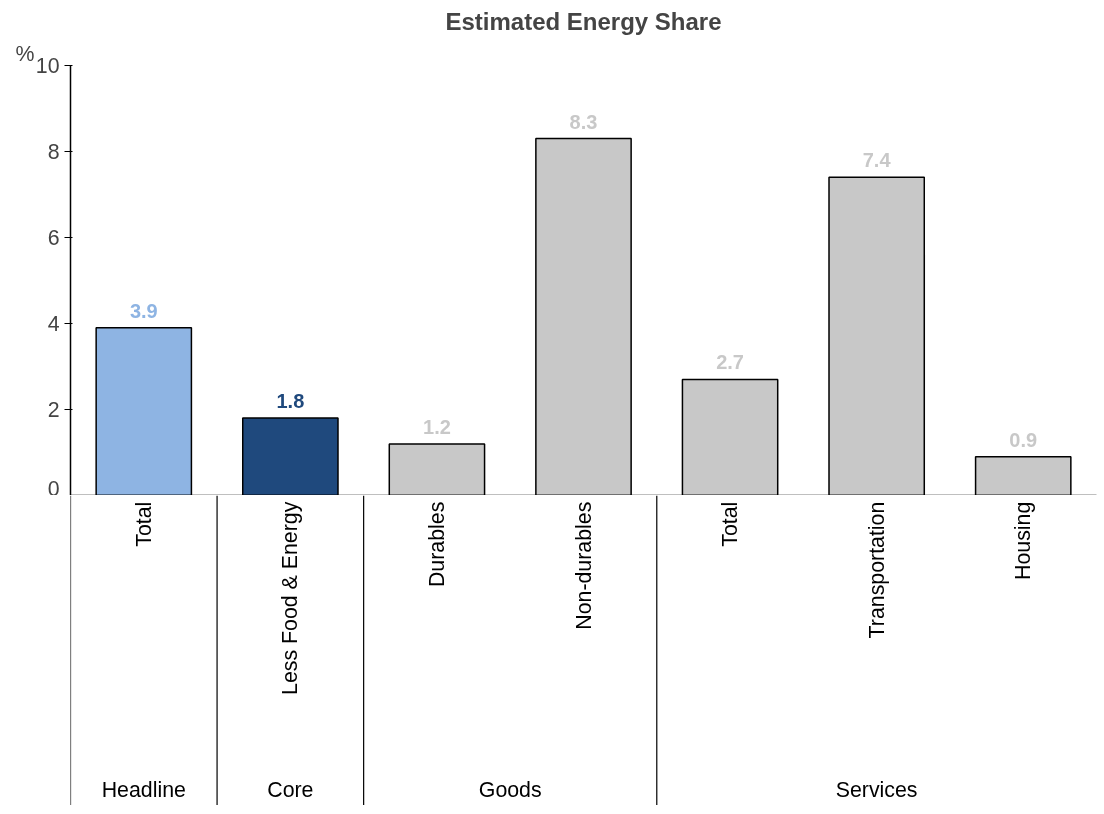  I want to click on x-tick-label: Non-durables, so click(583, 565).